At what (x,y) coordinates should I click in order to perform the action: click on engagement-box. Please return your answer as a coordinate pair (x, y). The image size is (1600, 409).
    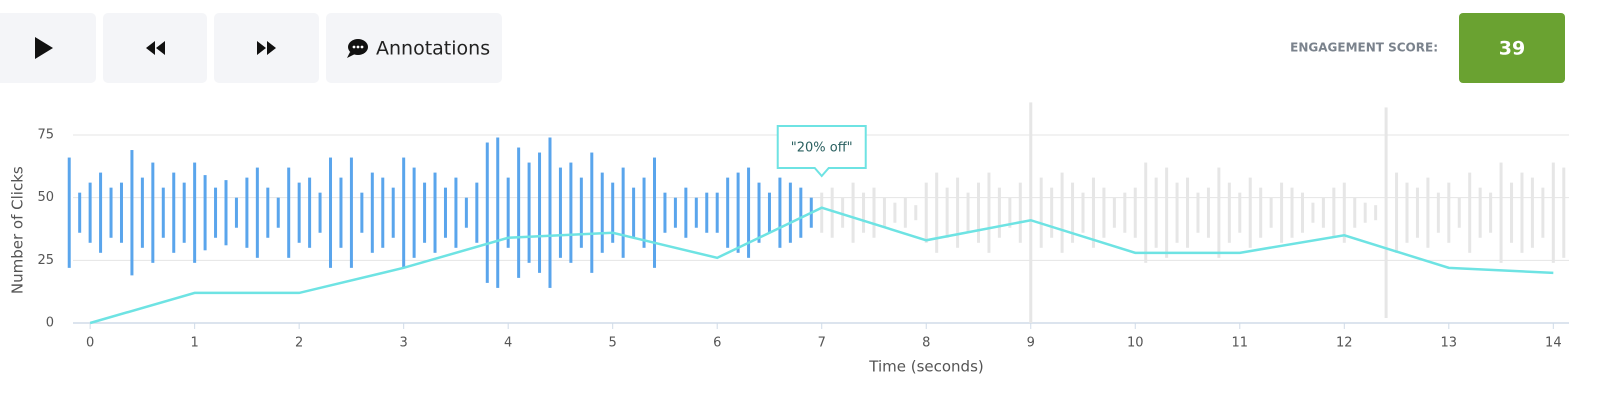
    Looking at the image, I should click on (1512, 48).